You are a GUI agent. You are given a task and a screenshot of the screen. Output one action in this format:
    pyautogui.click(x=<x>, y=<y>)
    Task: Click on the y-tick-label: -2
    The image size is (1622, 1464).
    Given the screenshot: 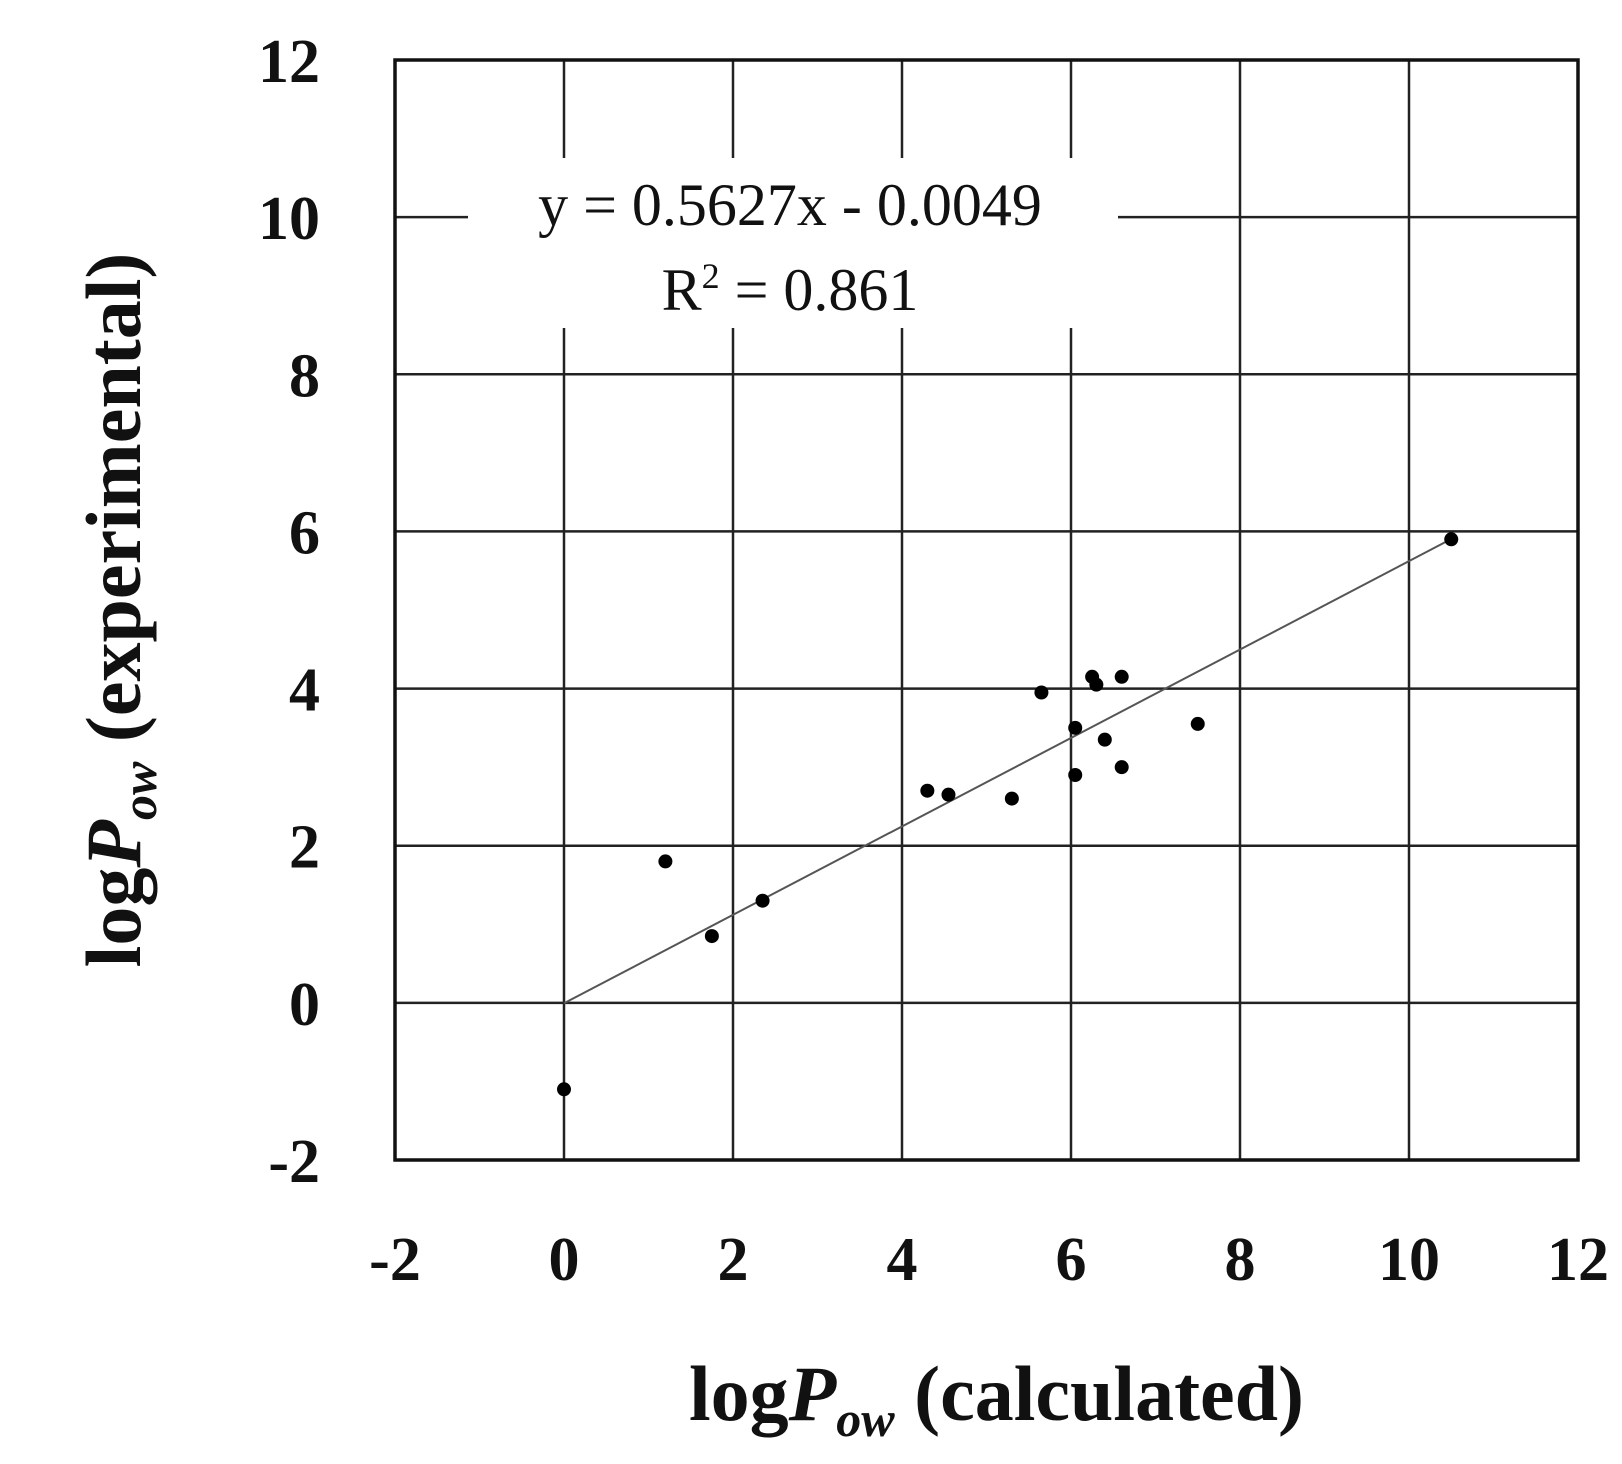 What is the action you would take?
    pyautogui.click(x=294, y=1162)
    